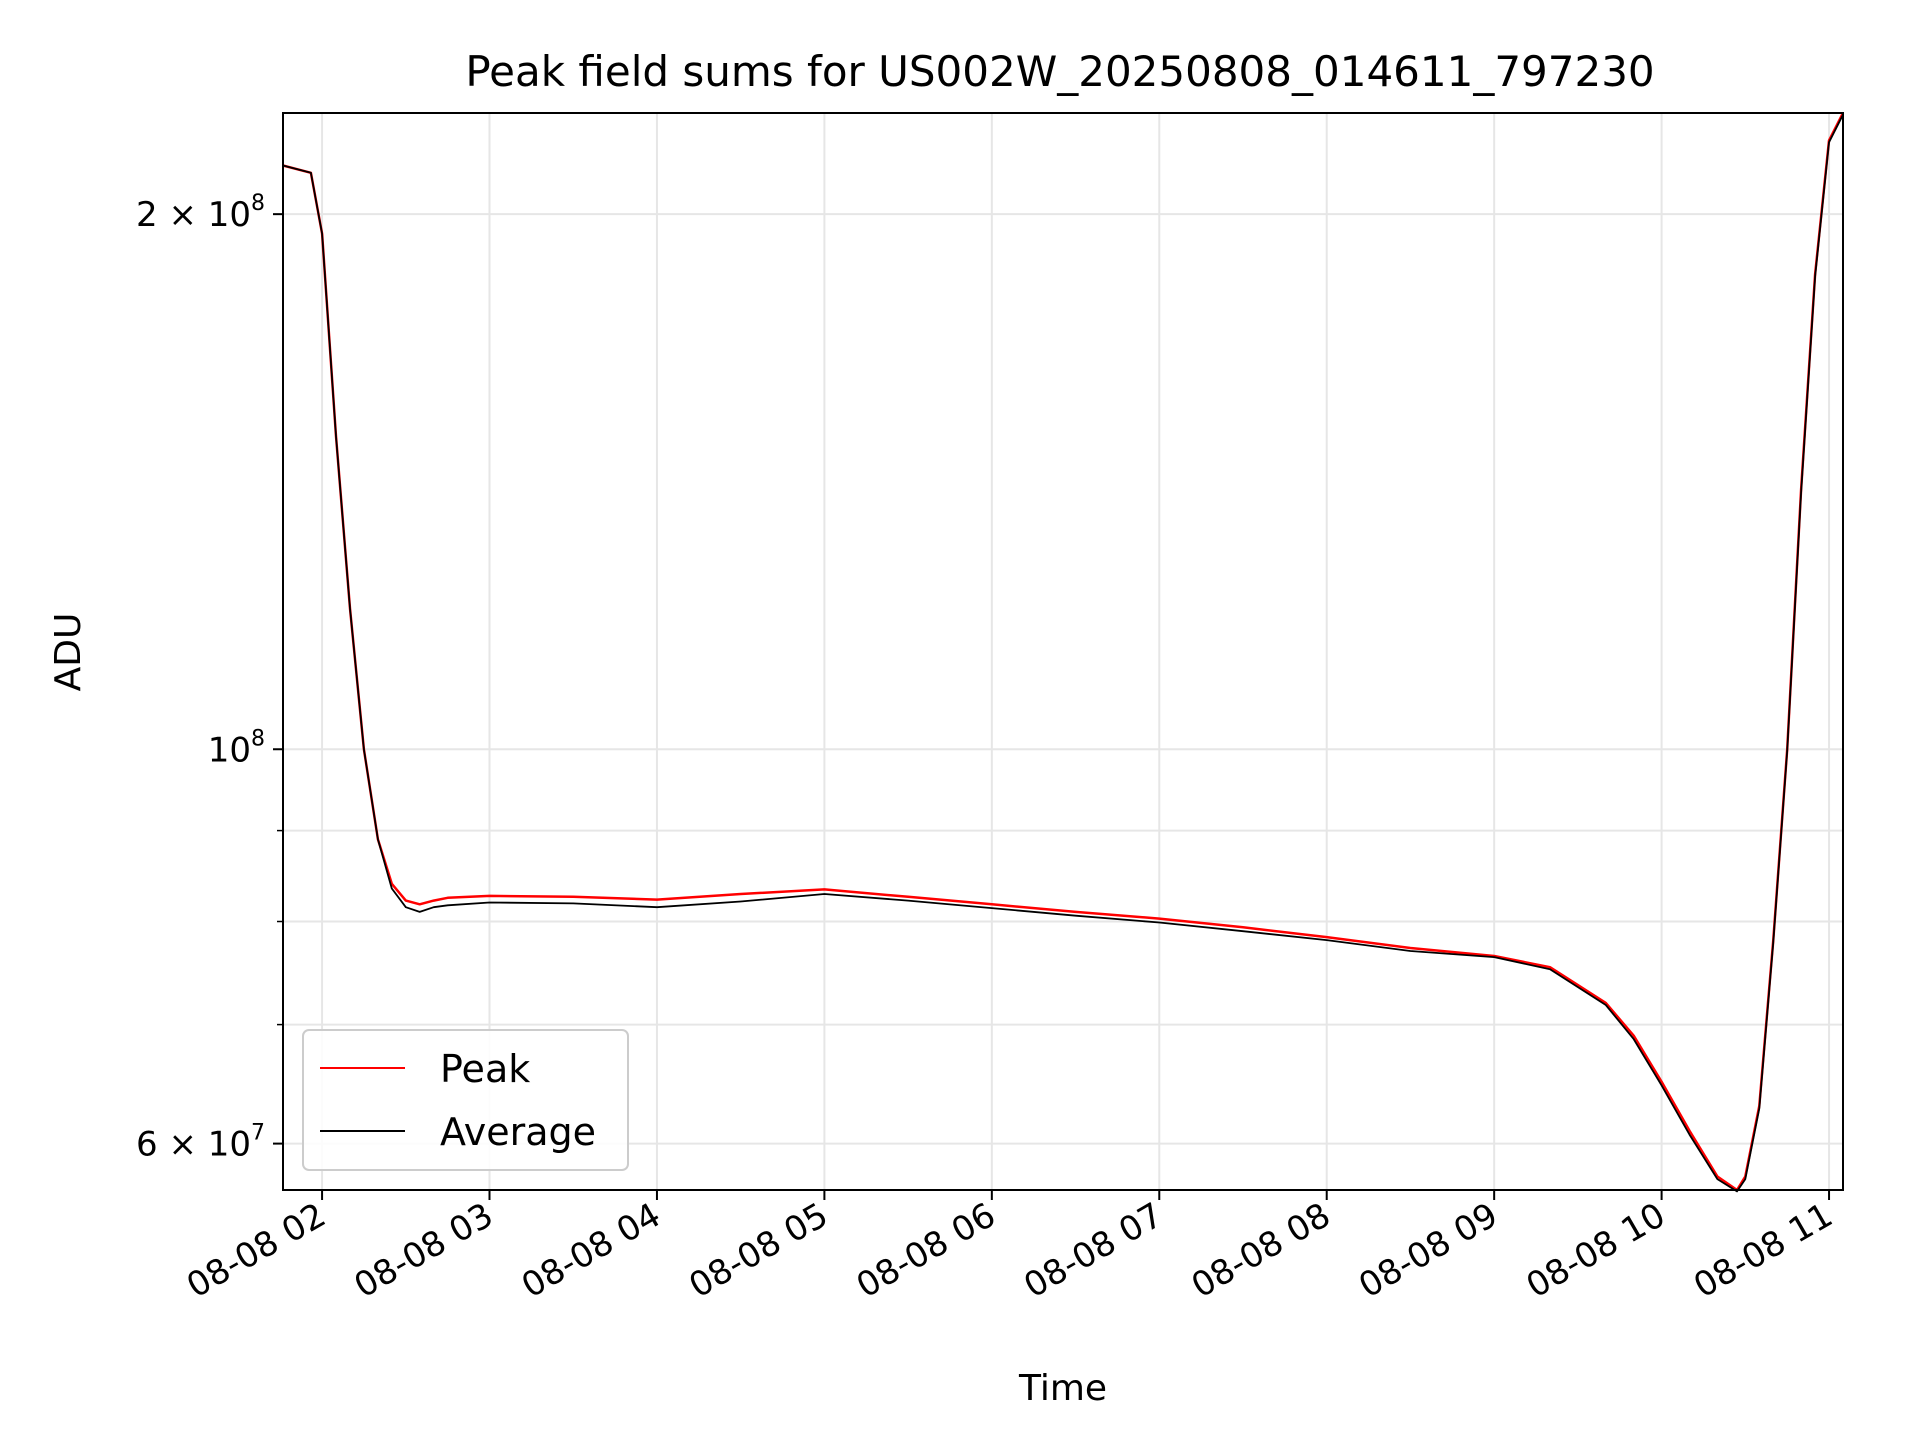 The image size is (1920, 1440). I want to click on y-tick-label: 108, so click(236, 748).